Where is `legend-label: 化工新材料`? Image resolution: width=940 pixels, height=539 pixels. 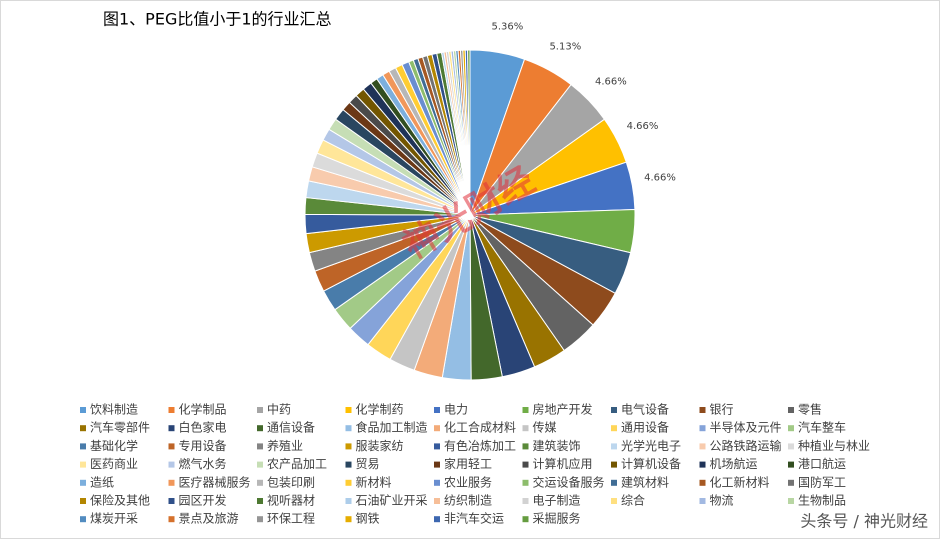
legend-label: 化工新材料 is located at coordinates (740, 481).